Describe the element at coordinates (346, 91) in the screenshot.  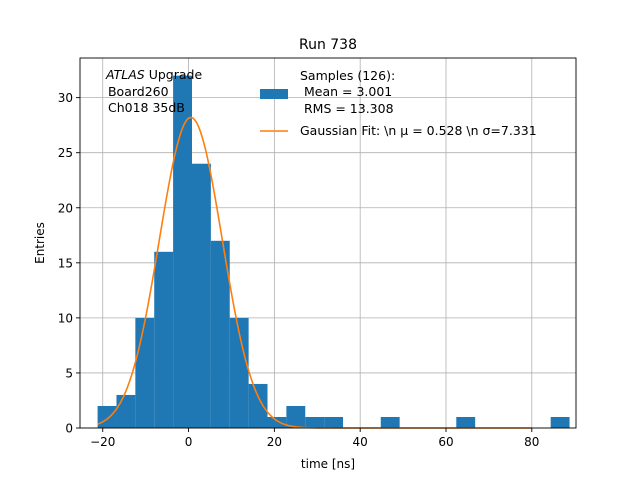
I see `legend-samples-line-2: Mean = 3.001` at that location.